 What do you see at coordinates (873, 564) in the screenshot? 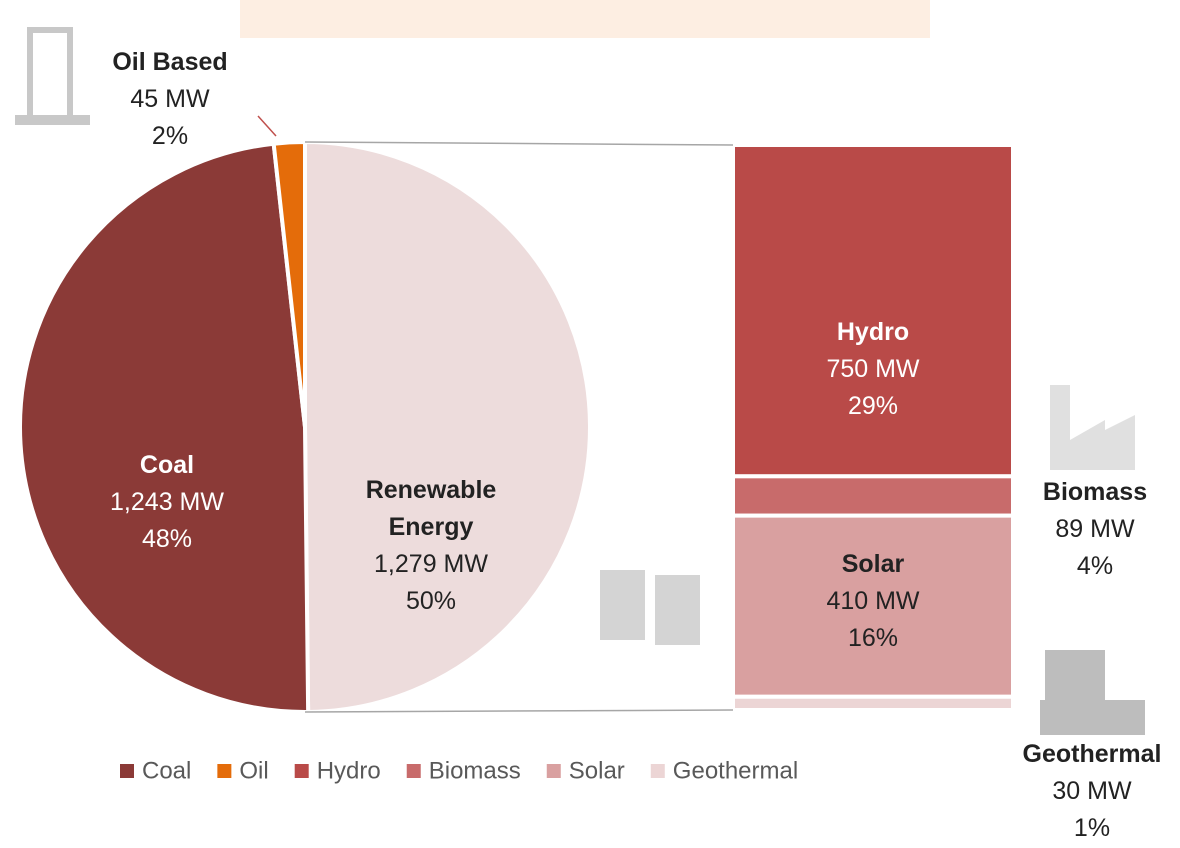
I see `label-title: Solar` at bounding box center [873, 564].